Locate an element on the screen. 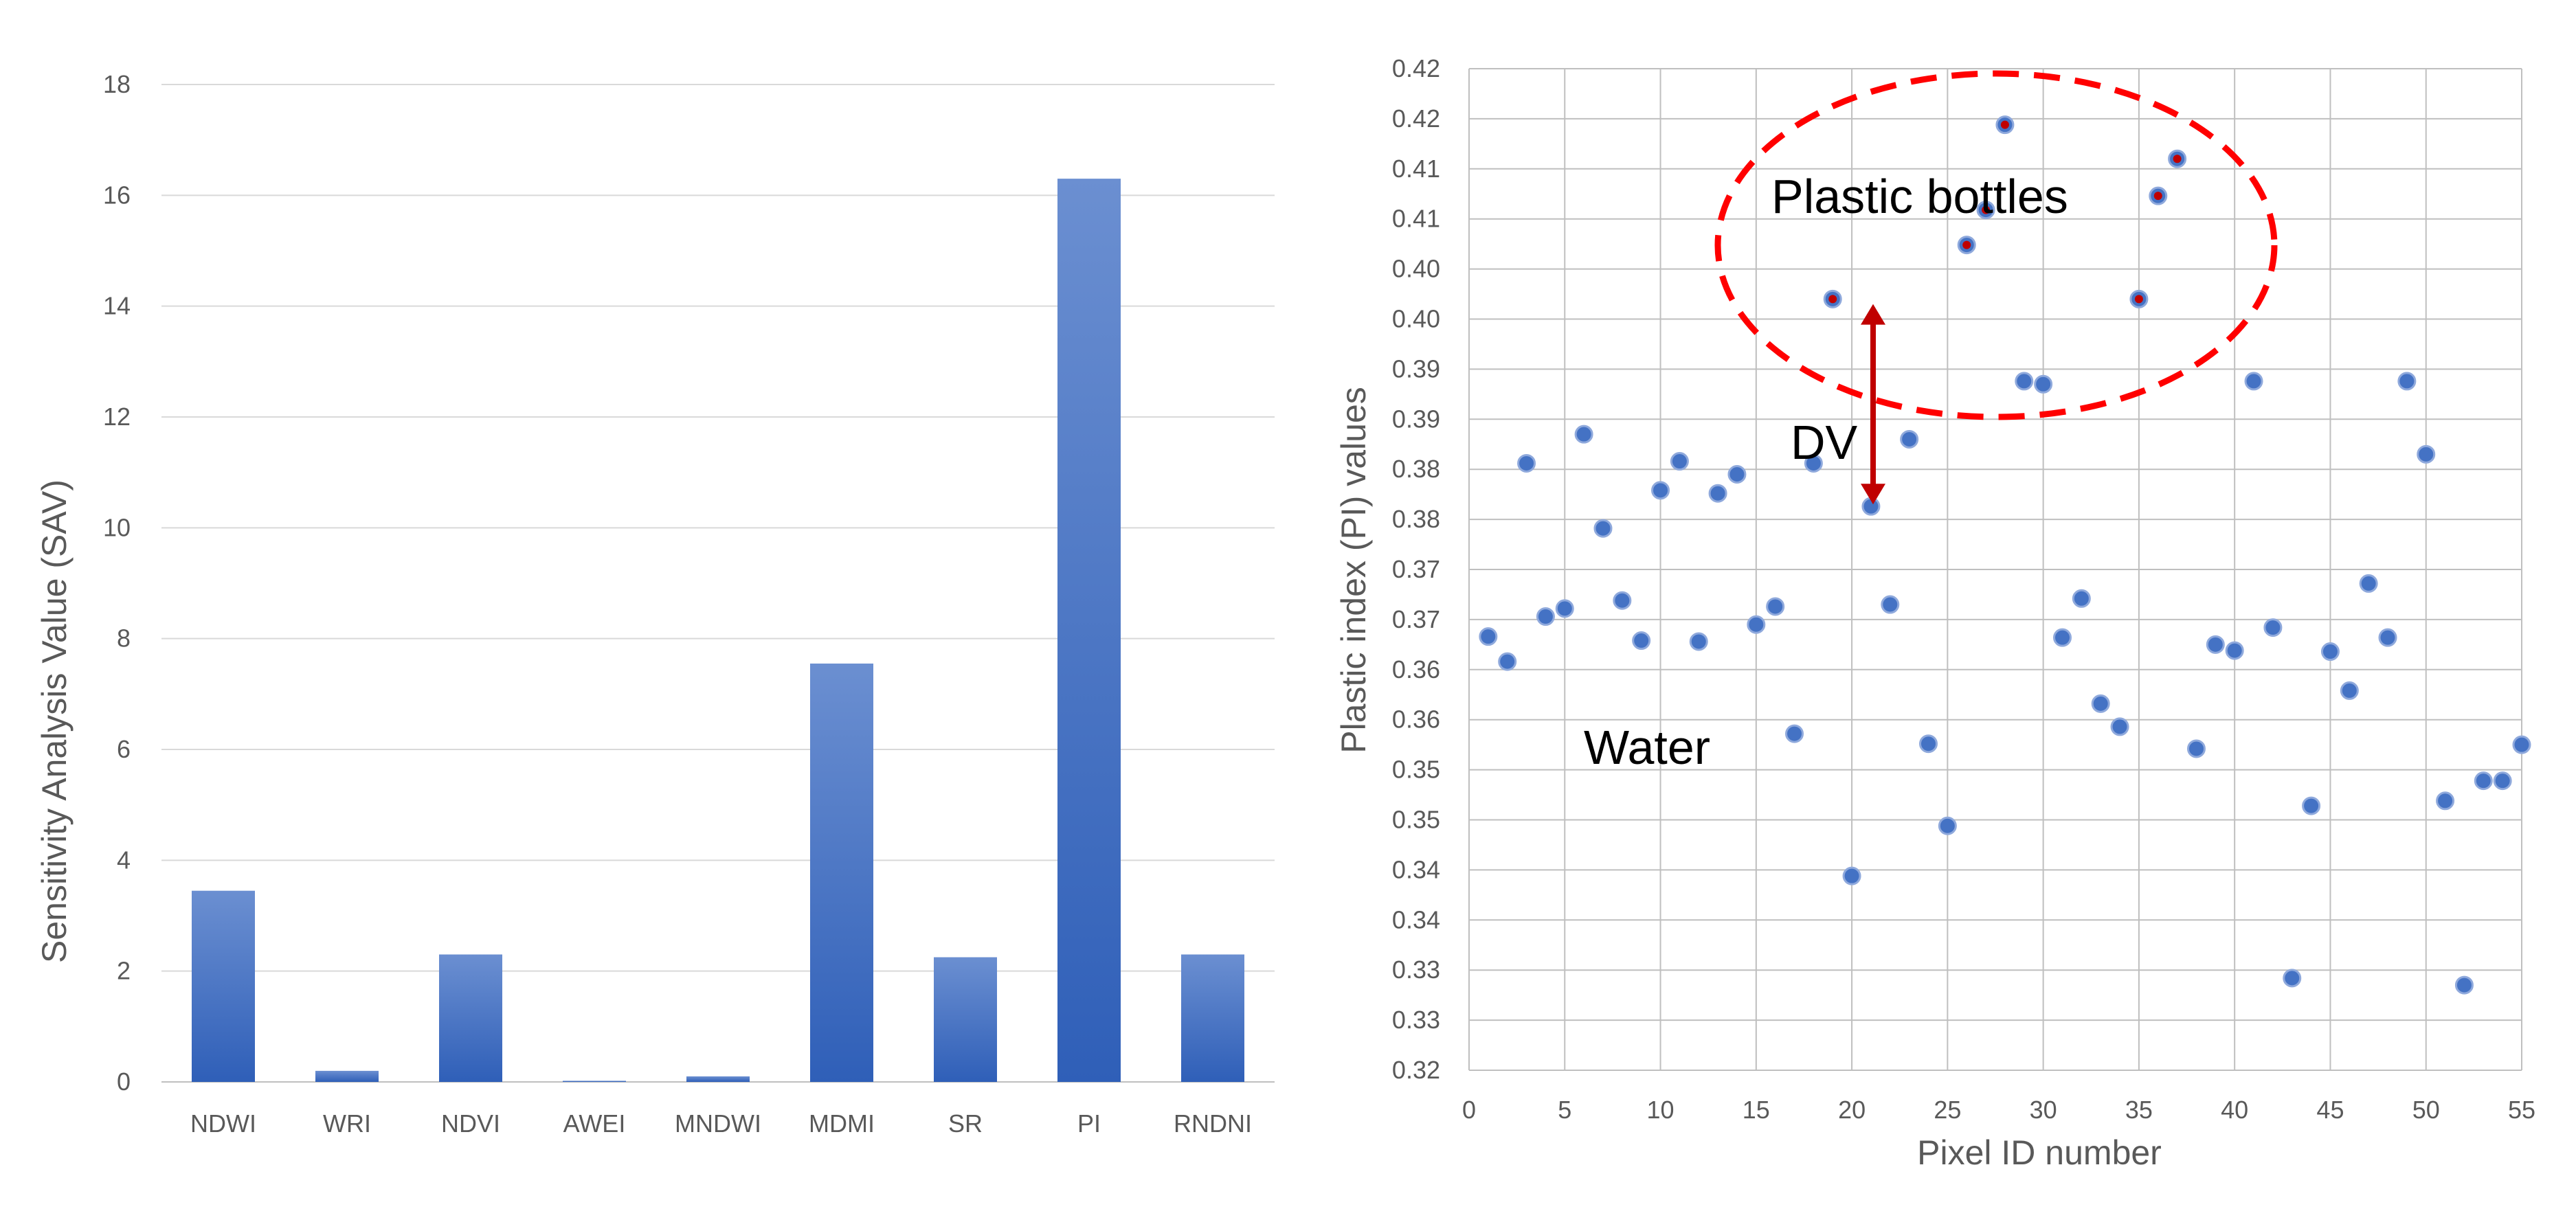  dv-label: DV is located at coordinates (1824, 442).